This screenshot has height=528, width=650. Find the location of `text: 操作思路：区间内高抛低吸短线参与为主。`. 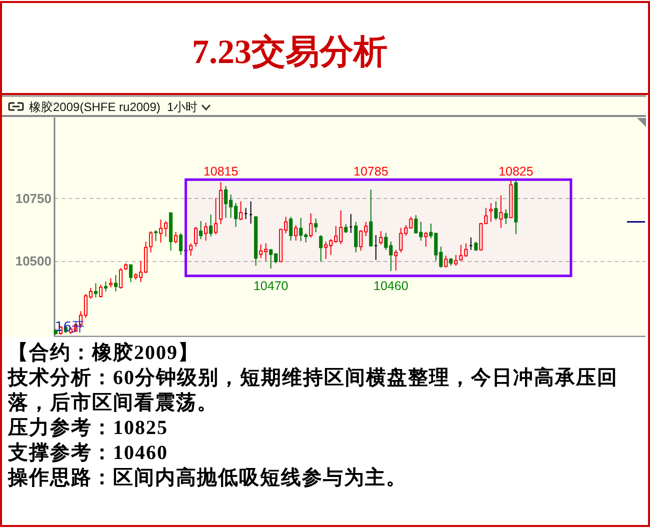

text: 操作思路：区间内高抛低吸短线参与为主。 is located at coordinates (208, 478).